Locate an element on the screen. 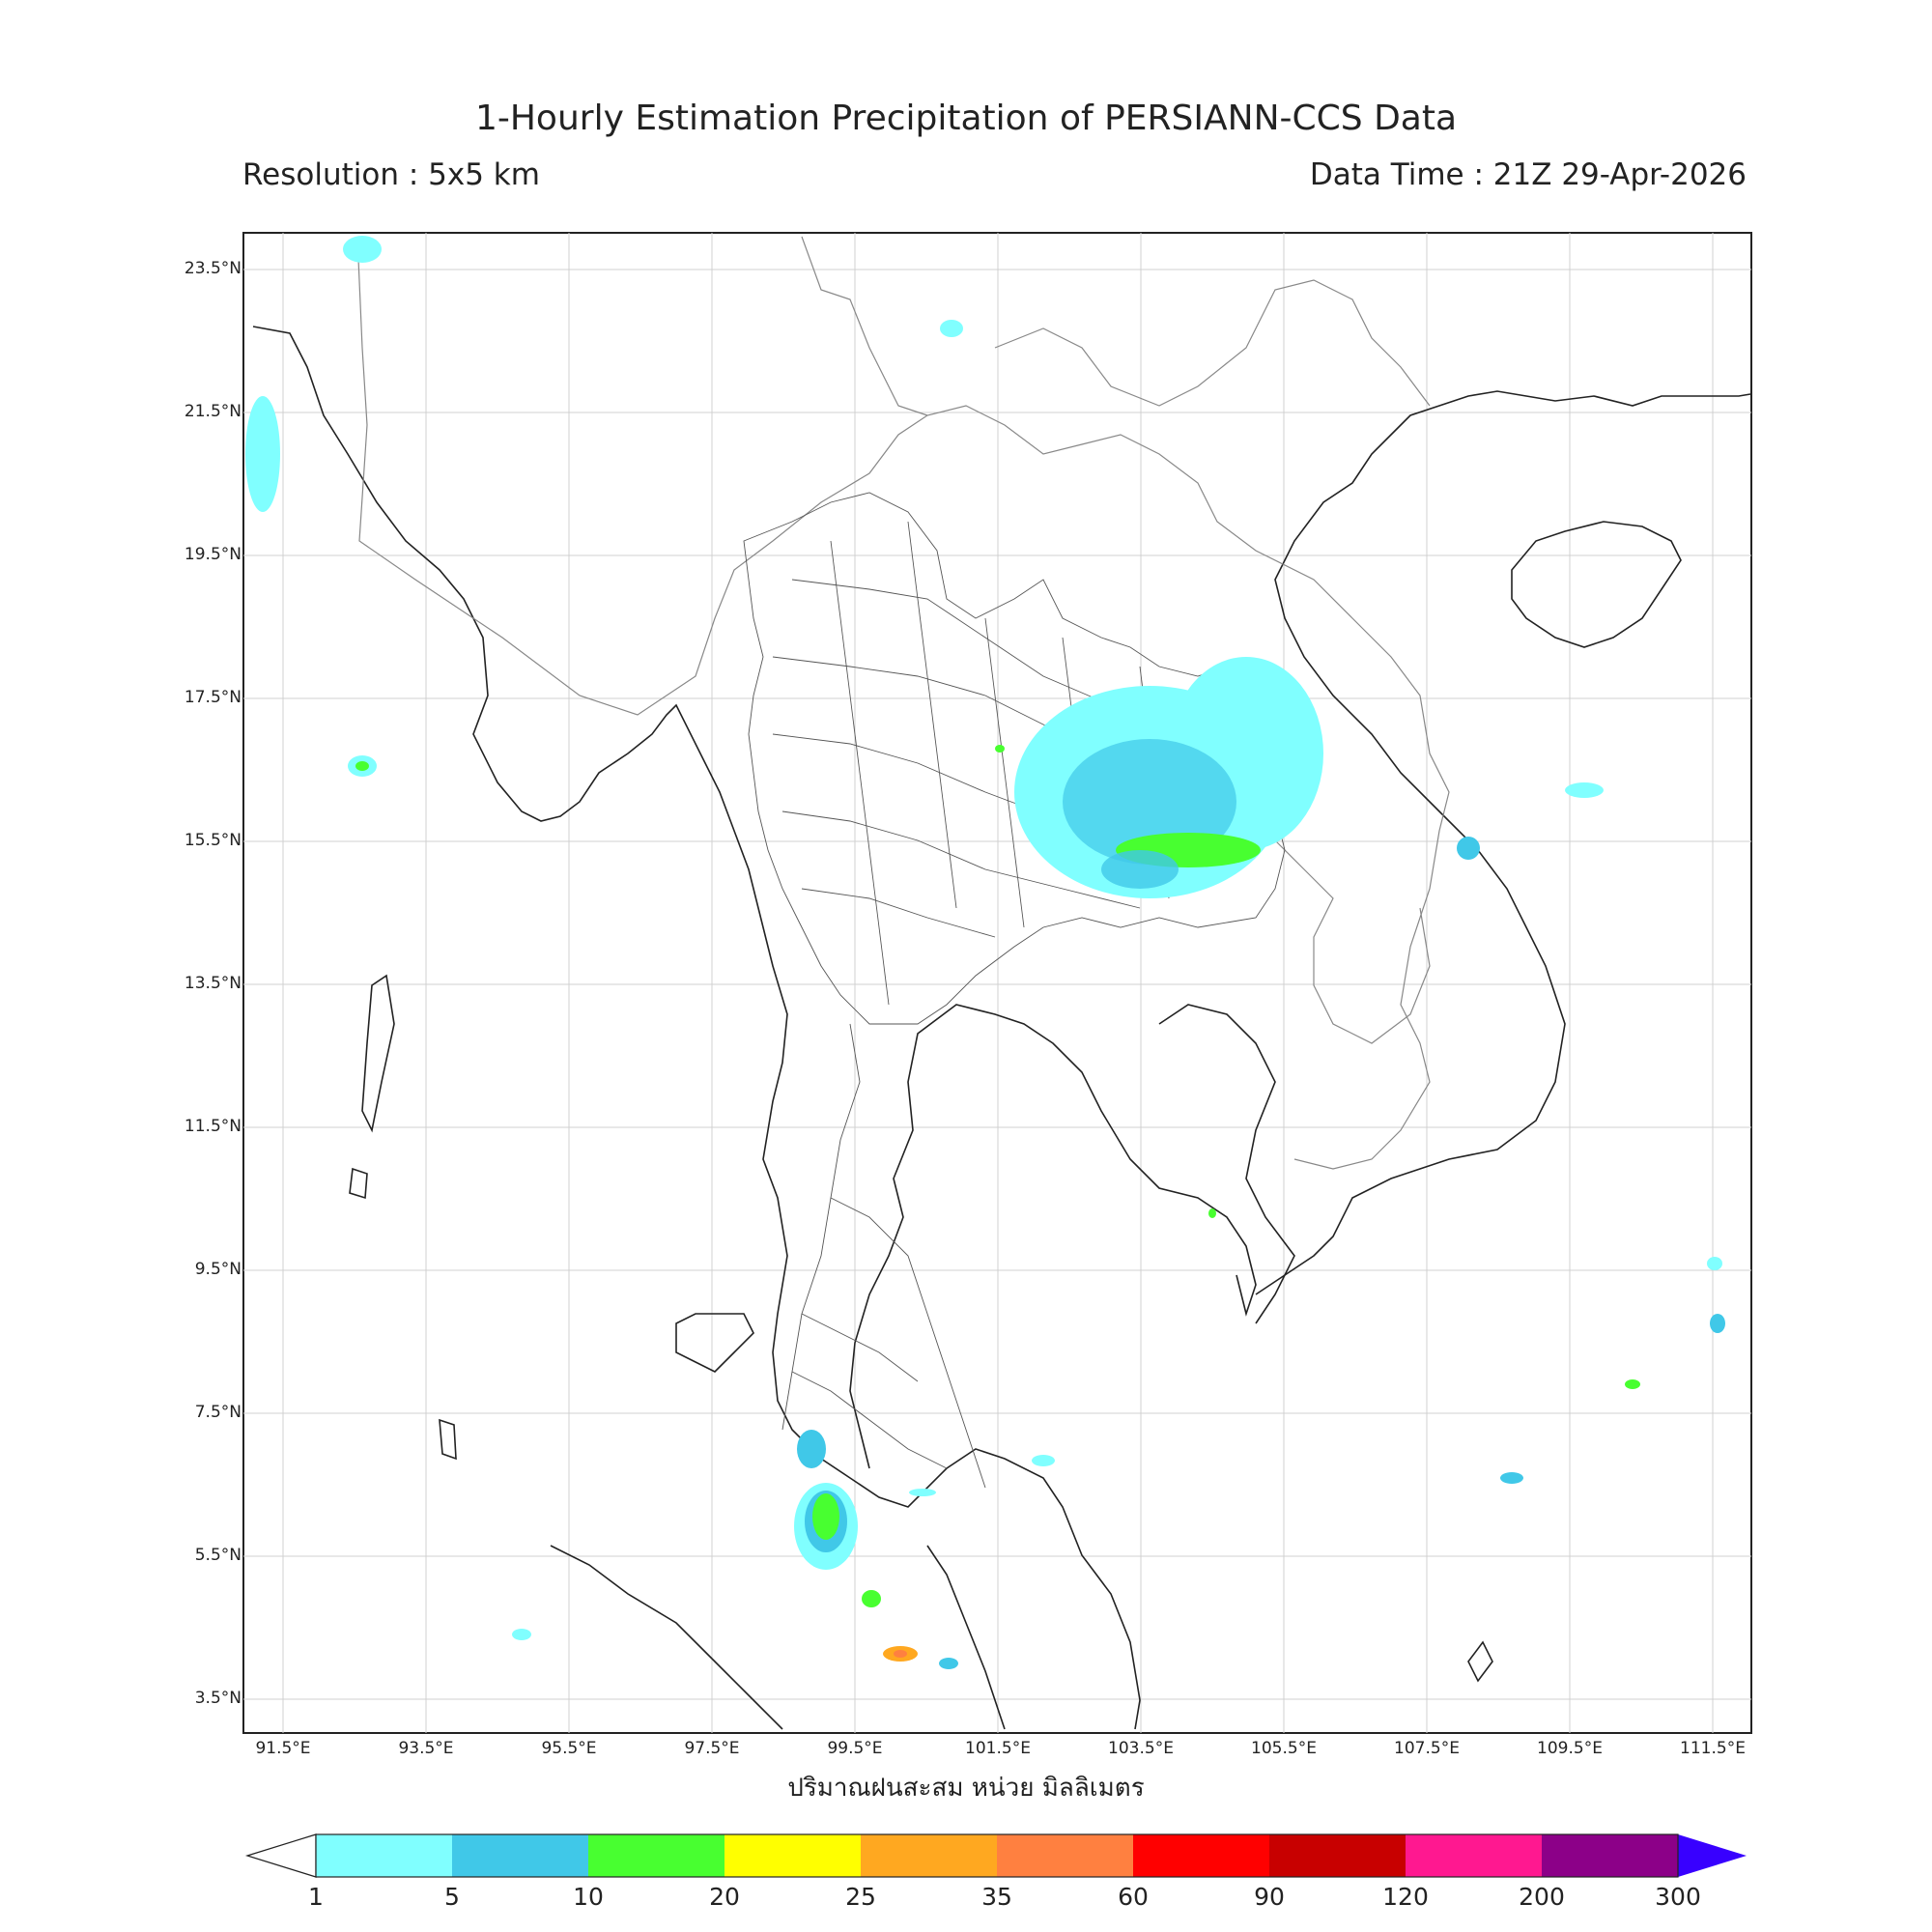 The height and width of the screenshot is (1932, 1932). lat-tick-label: 17.5°N is located at coordinates (213, 697).